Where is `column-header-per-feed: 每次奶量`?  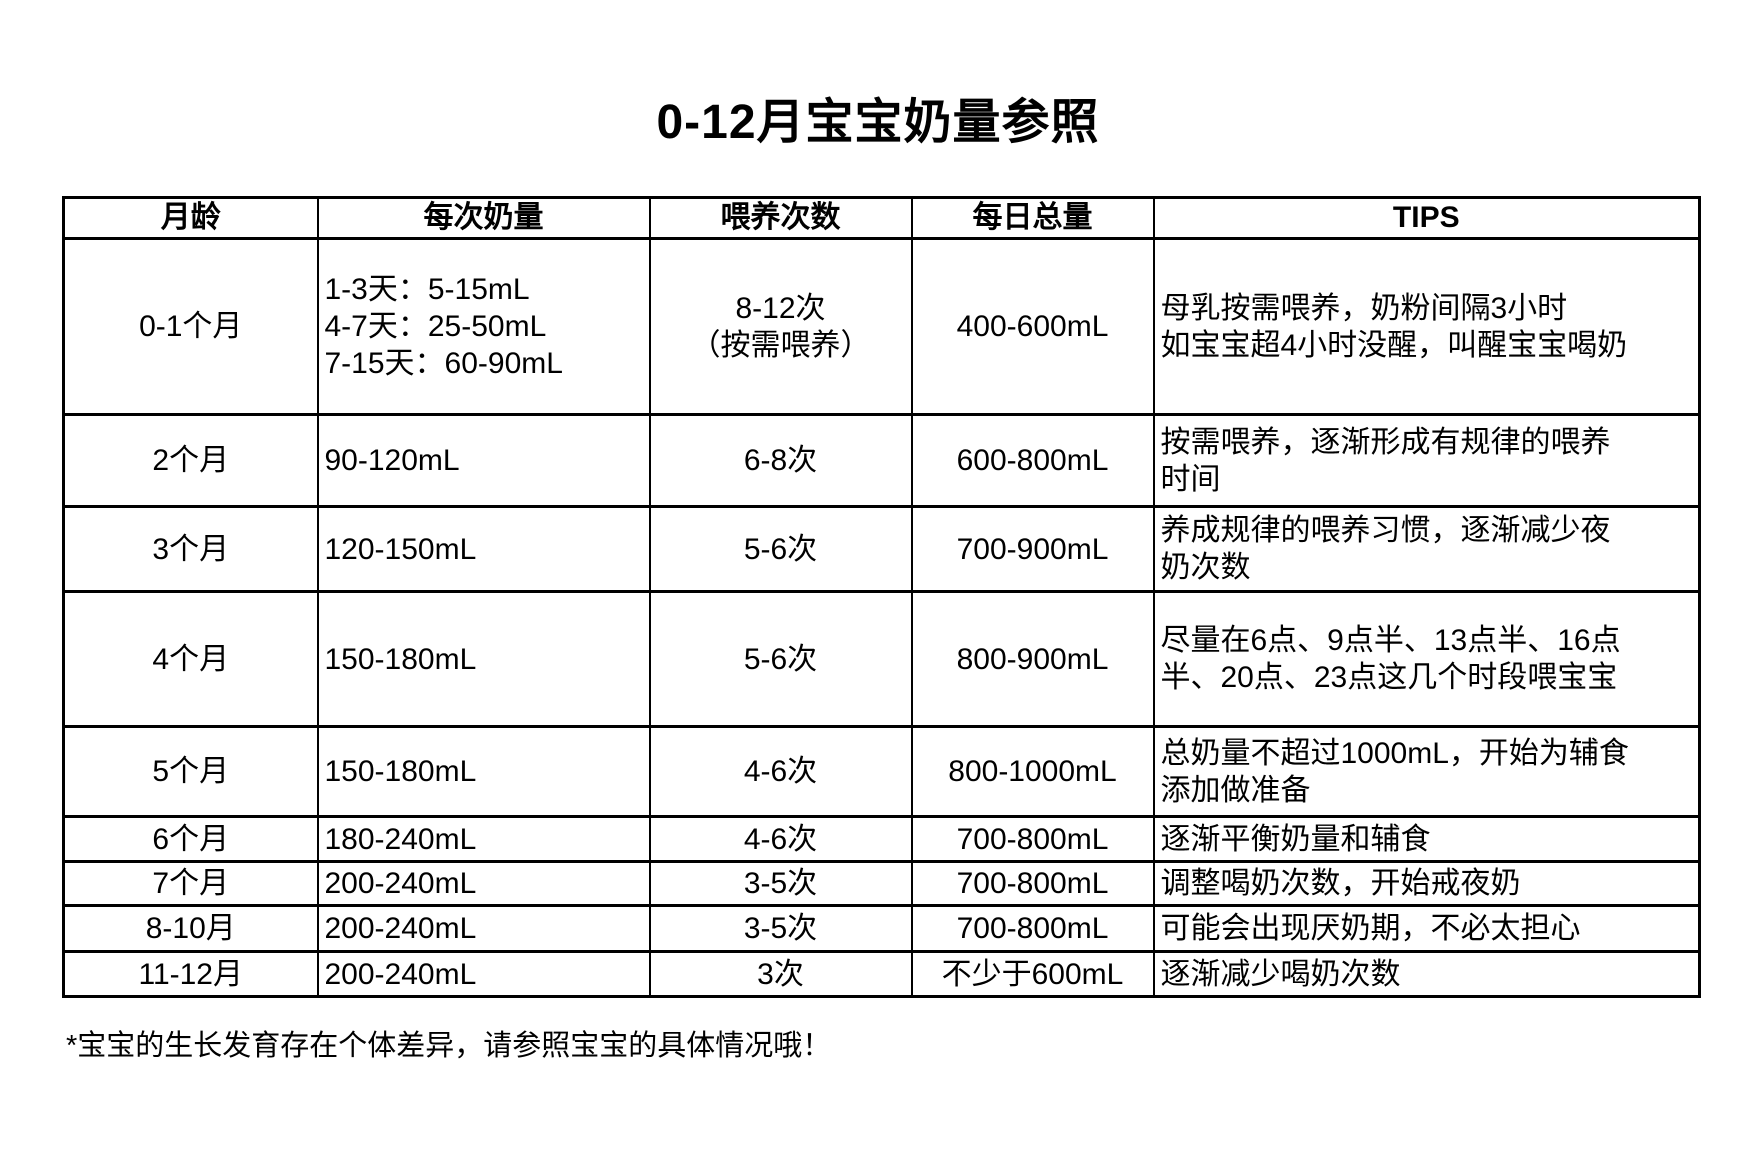 column-header-per-feed: 每次奶量 is located at coordinates (483, 218).